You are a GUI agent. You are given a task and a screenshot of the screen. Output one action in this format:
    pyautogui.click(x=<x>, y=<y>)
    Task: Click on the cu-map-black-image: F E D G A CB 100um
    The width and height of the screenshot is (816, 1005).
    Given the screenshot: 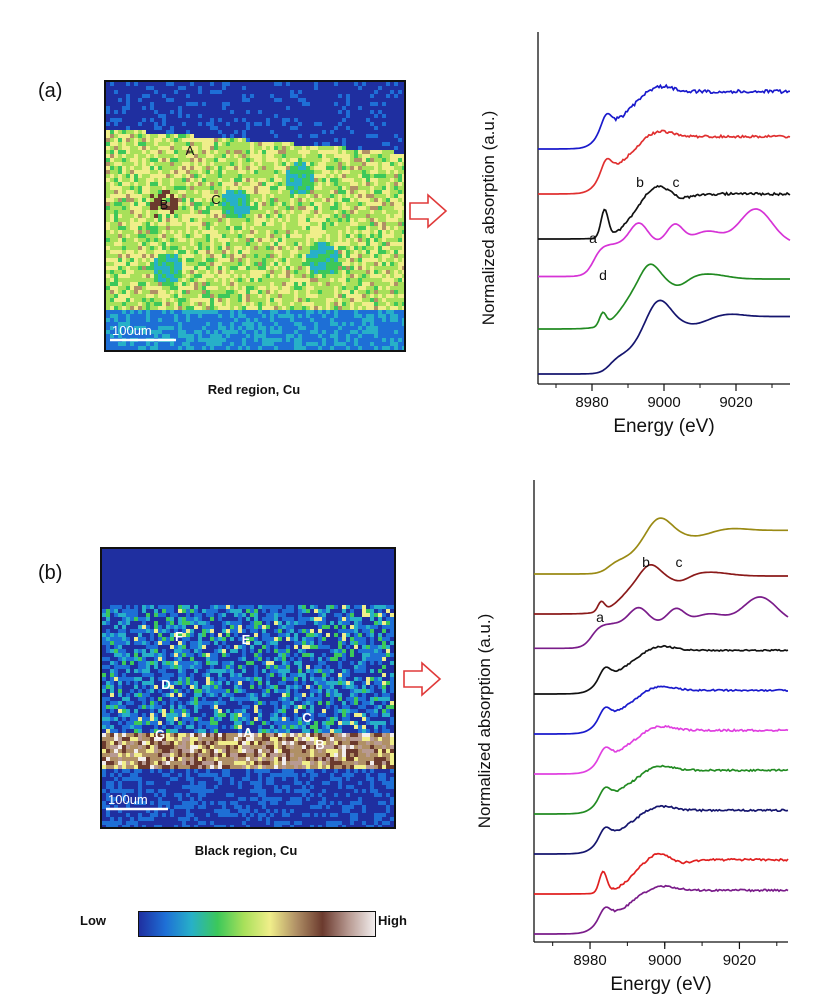 What is the action you would take?
    pyautogui.click(x=248, y=688)
    